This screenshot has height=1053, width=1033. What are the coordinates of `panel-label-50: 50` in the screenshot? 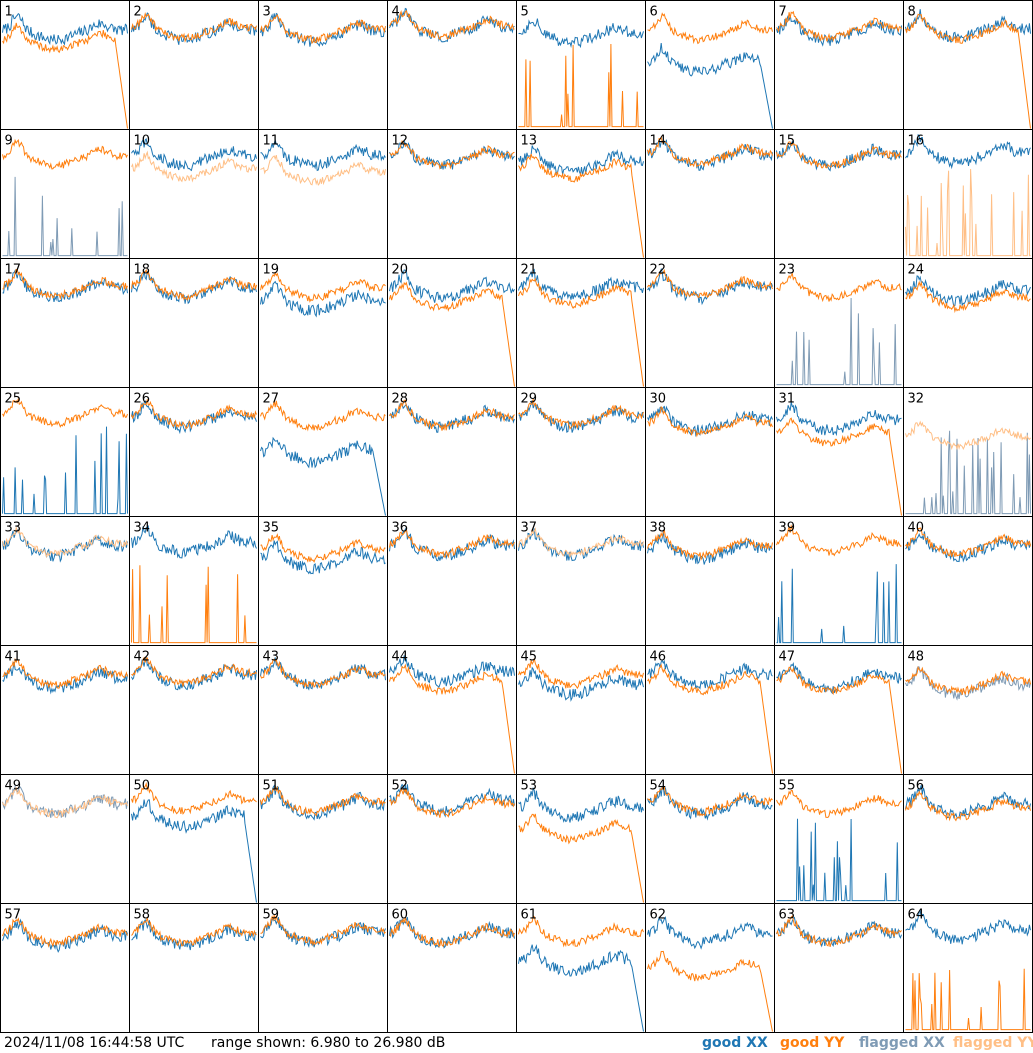 It's located at (142, 786).